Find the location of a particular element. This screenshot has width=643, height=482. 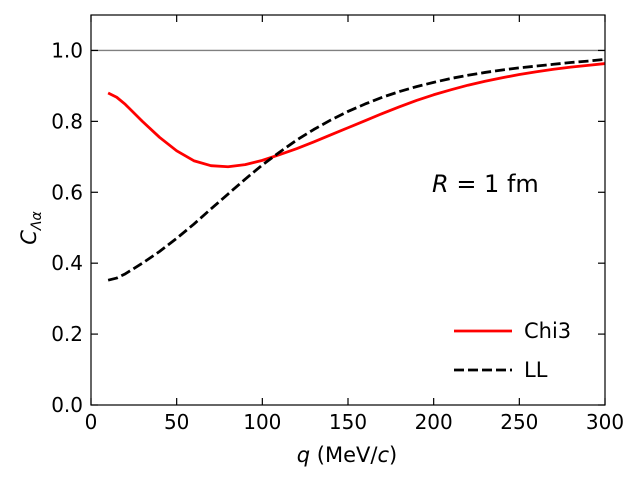

x-axis-title: q (MeV/c) is located at coordinates (347, 455).